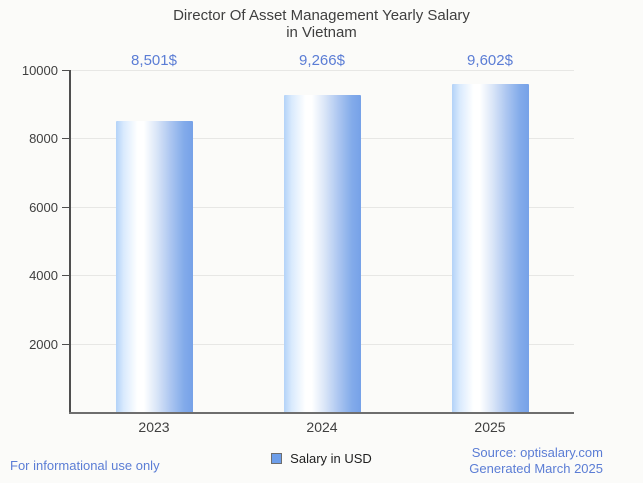  What do you see at coordinates (277, 458) in the screenshot?
I see `legend-swatch-icon` at bounding box center [277, 458].